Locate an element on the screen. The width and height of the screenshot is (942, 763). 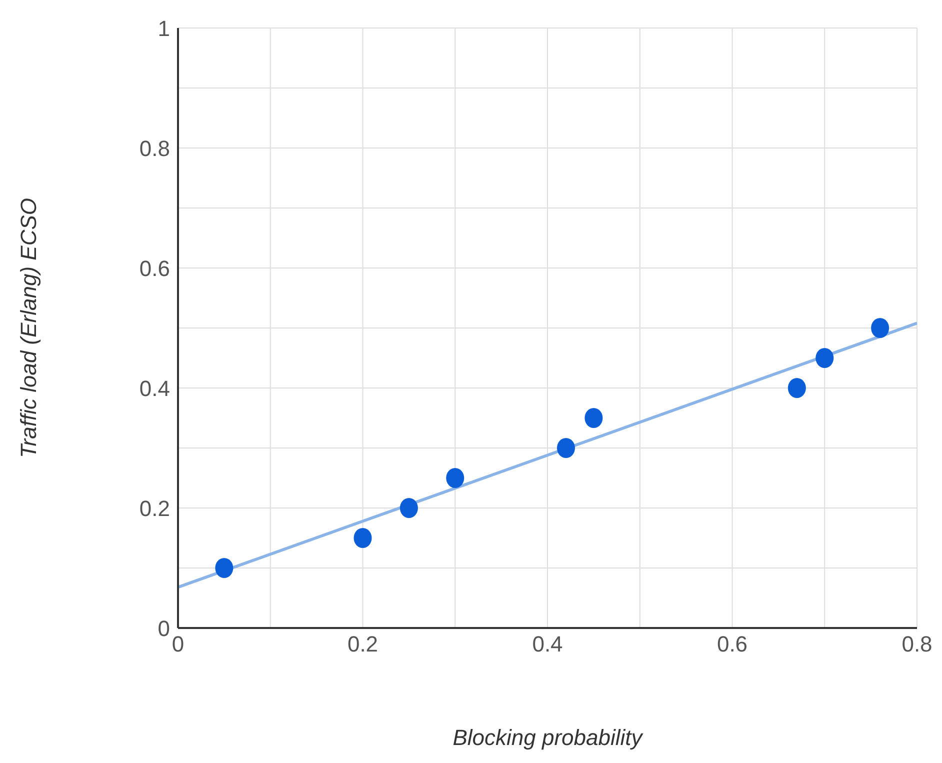
y-axis-title: Traffic load (Erlang) ECSO is located at coordinates (28, 328).